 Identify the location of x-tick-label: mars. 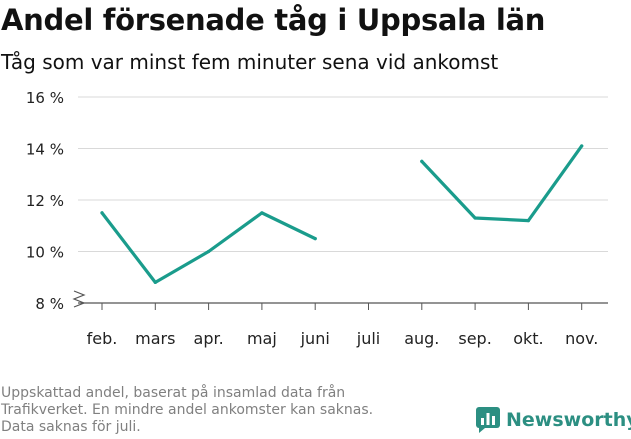
(155, 338).